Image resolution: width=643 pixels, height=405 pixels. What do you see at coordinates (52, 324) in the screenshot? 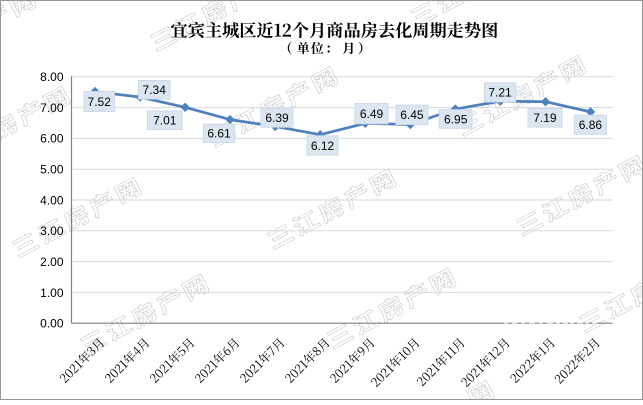
I see `svg-text: 0.00` at bounding box center [52, 324].